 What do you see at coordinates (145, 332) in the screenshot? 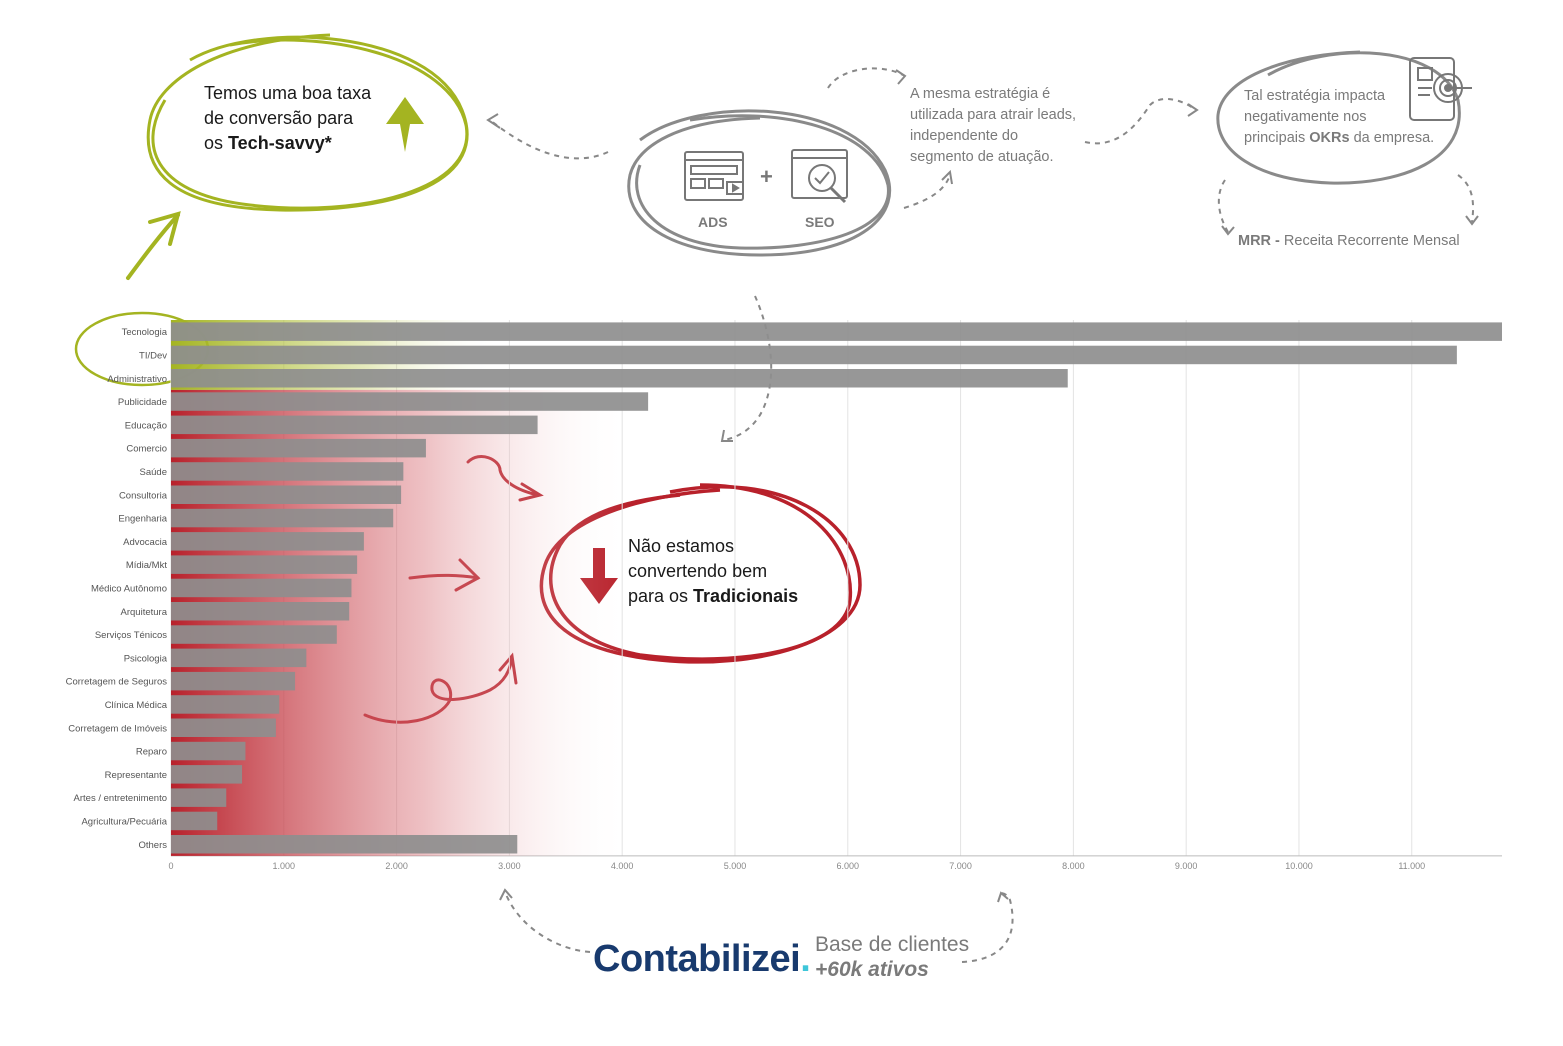
I see `category-label: Tecnologia` at bounding box center [145, 332].